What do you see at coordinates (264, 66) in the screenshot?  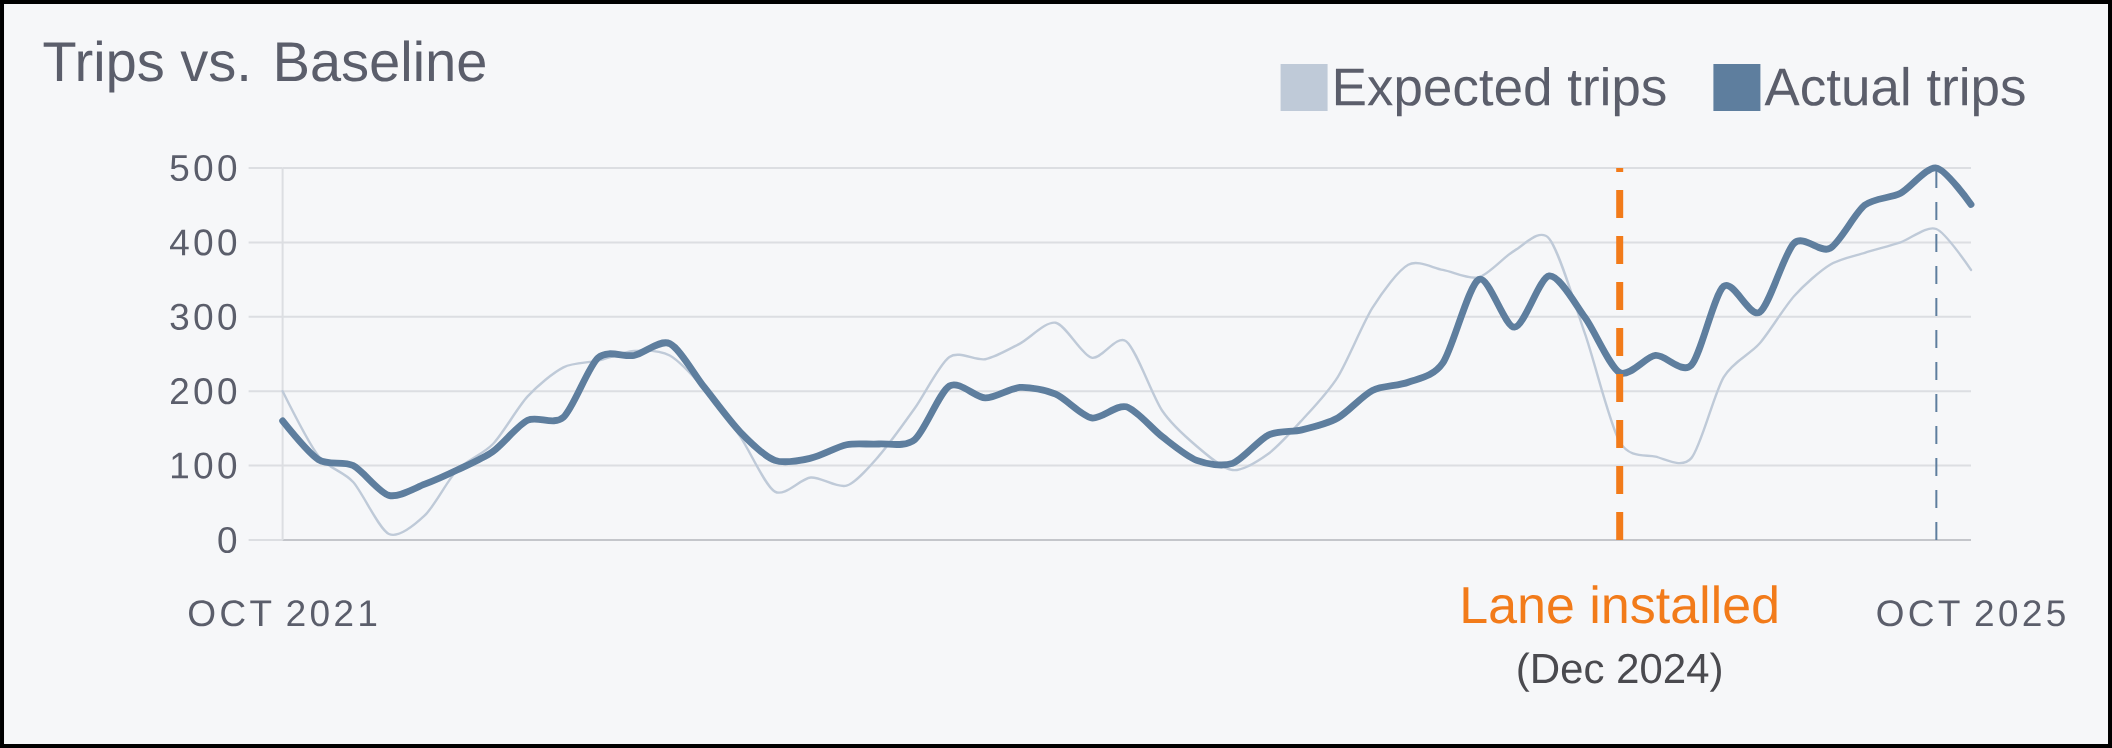 I see `chart-title: Trips vs. Baseline` at bounding box center [264, 66].